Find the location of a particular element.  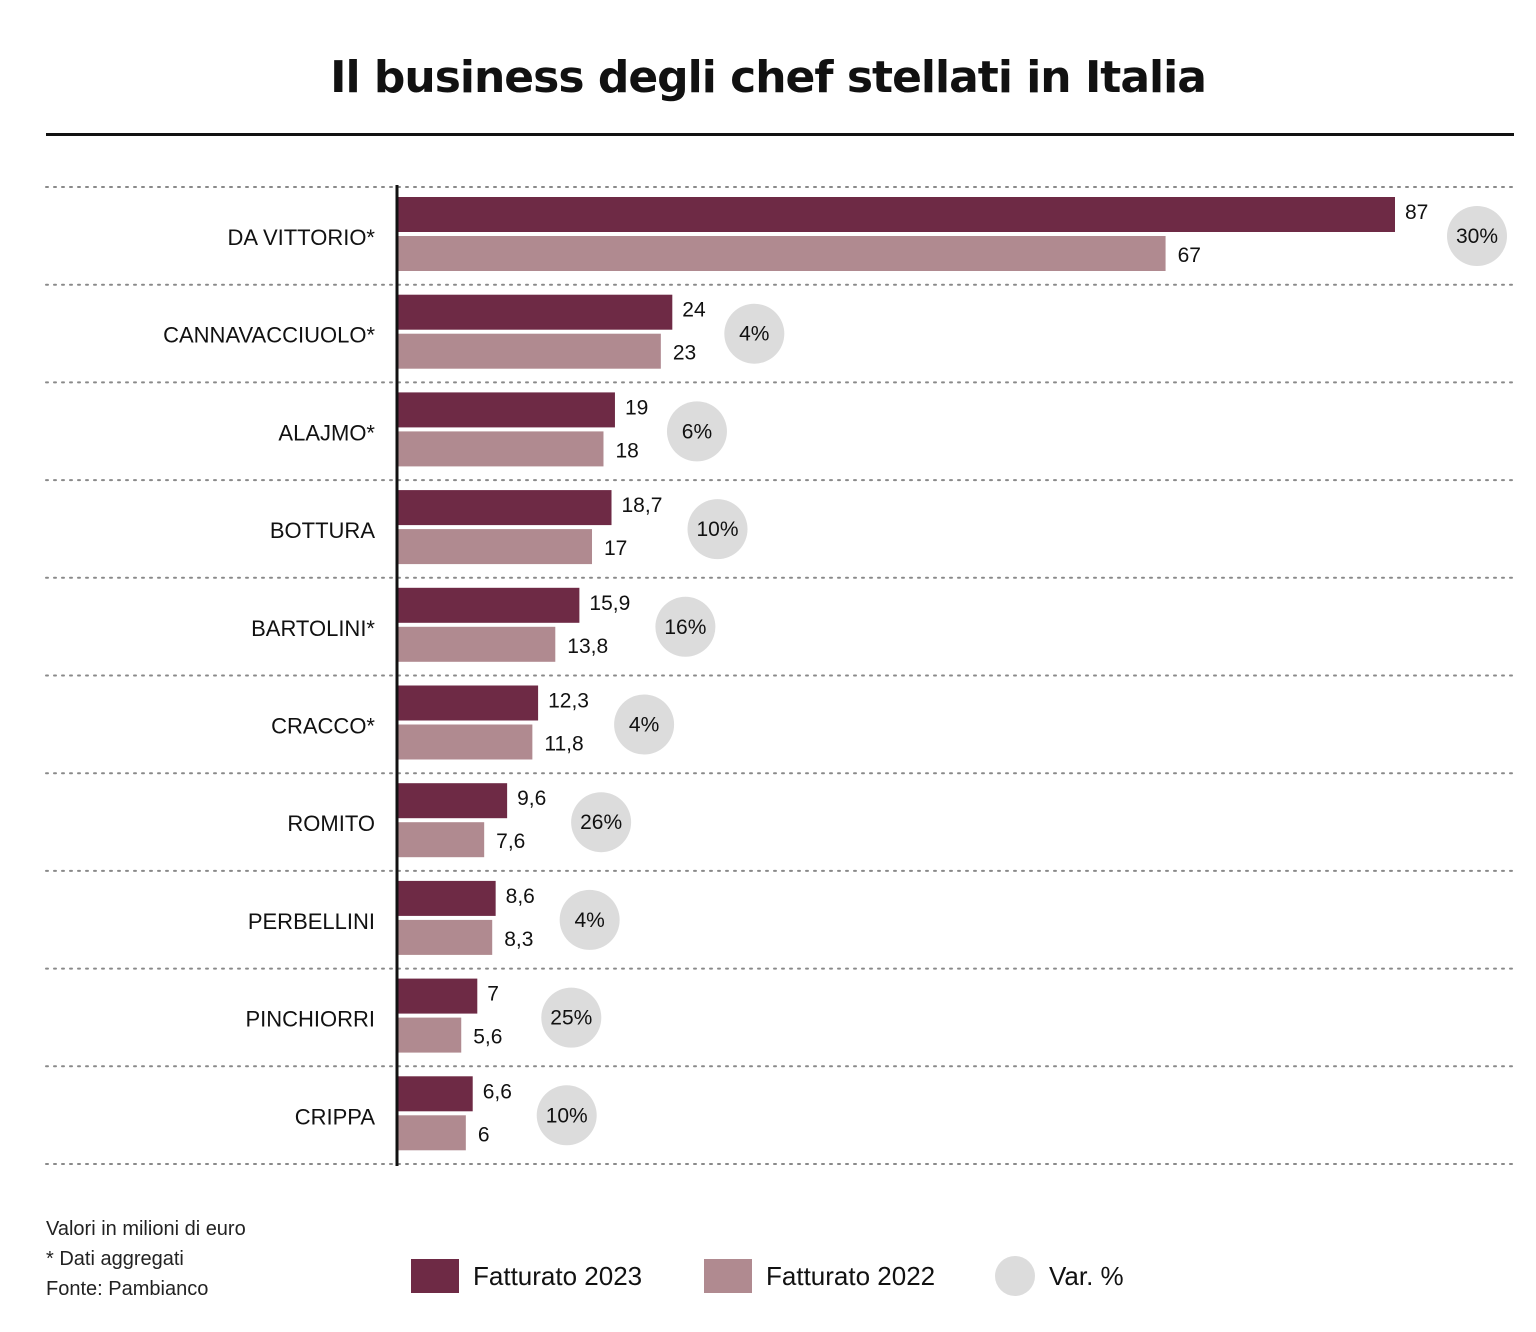

value-label-2023: 19 is located at coordinates (636, 407).